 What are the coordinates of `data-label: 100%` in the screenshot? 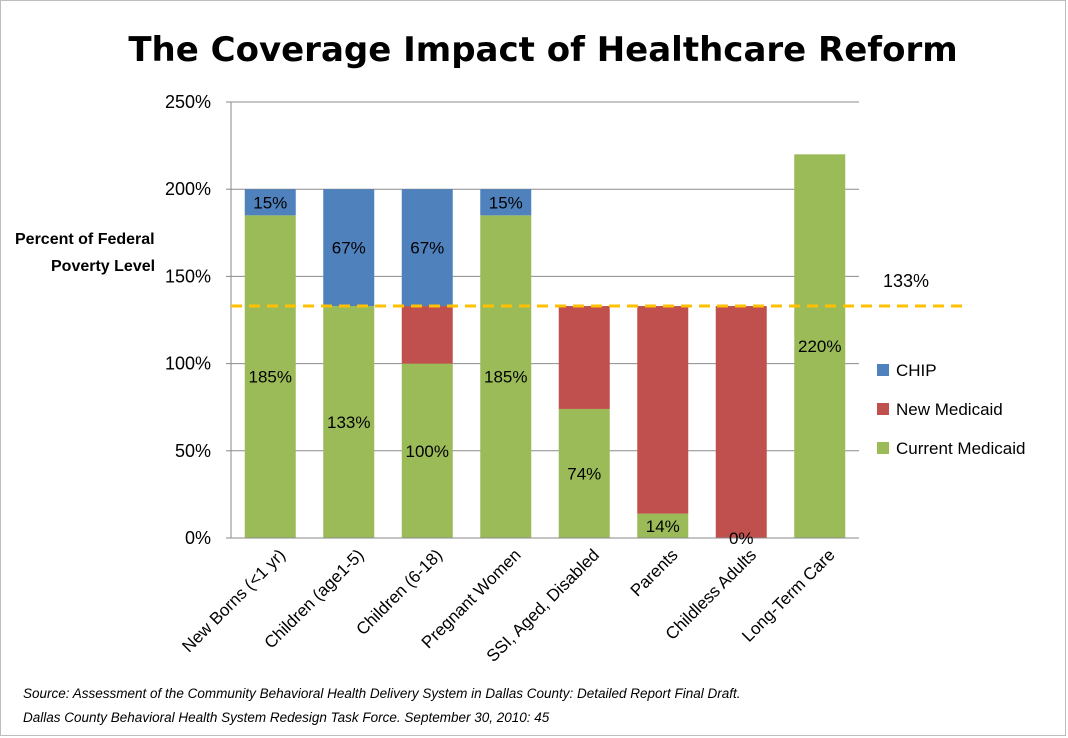 It's located at (427, 451).